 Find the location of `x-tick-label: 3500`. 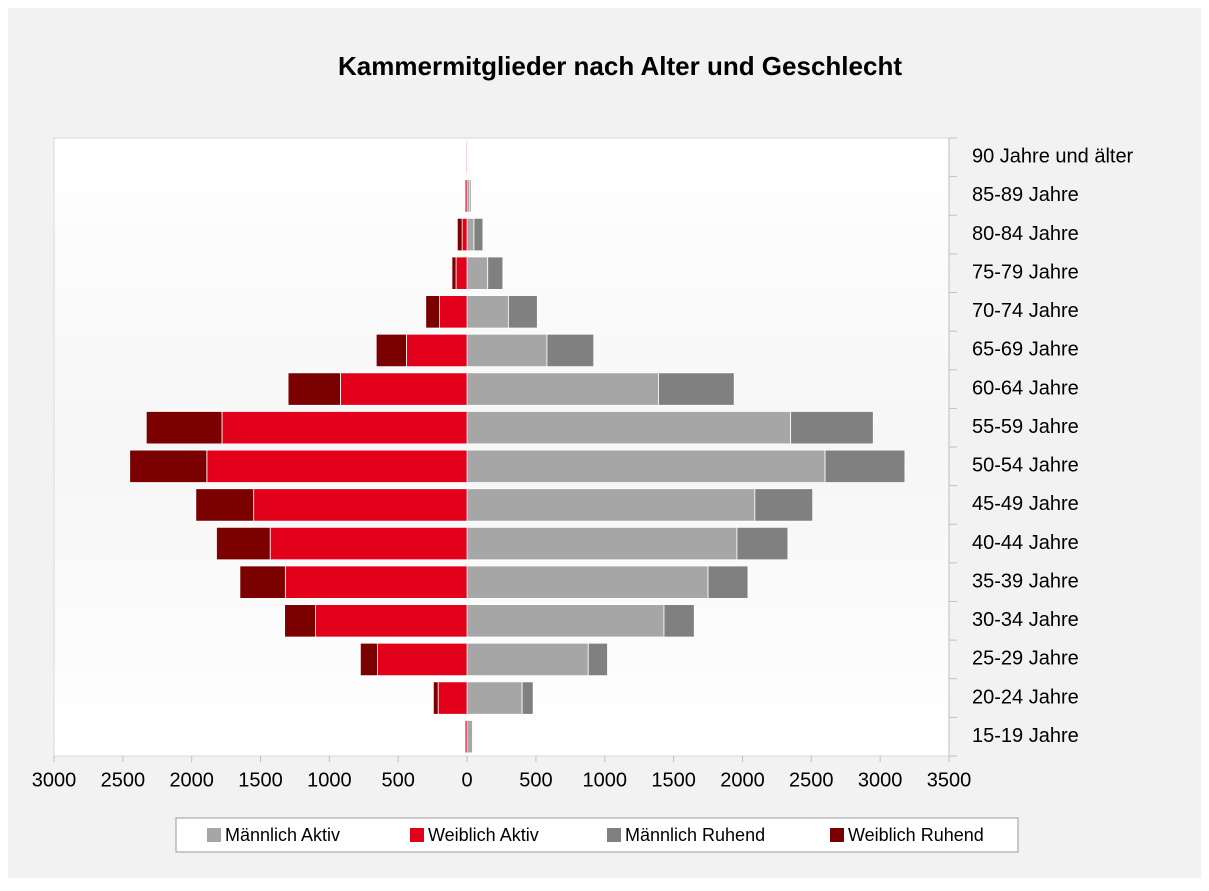

x-tick-label: 3500 is located at coordinates (949, 780).